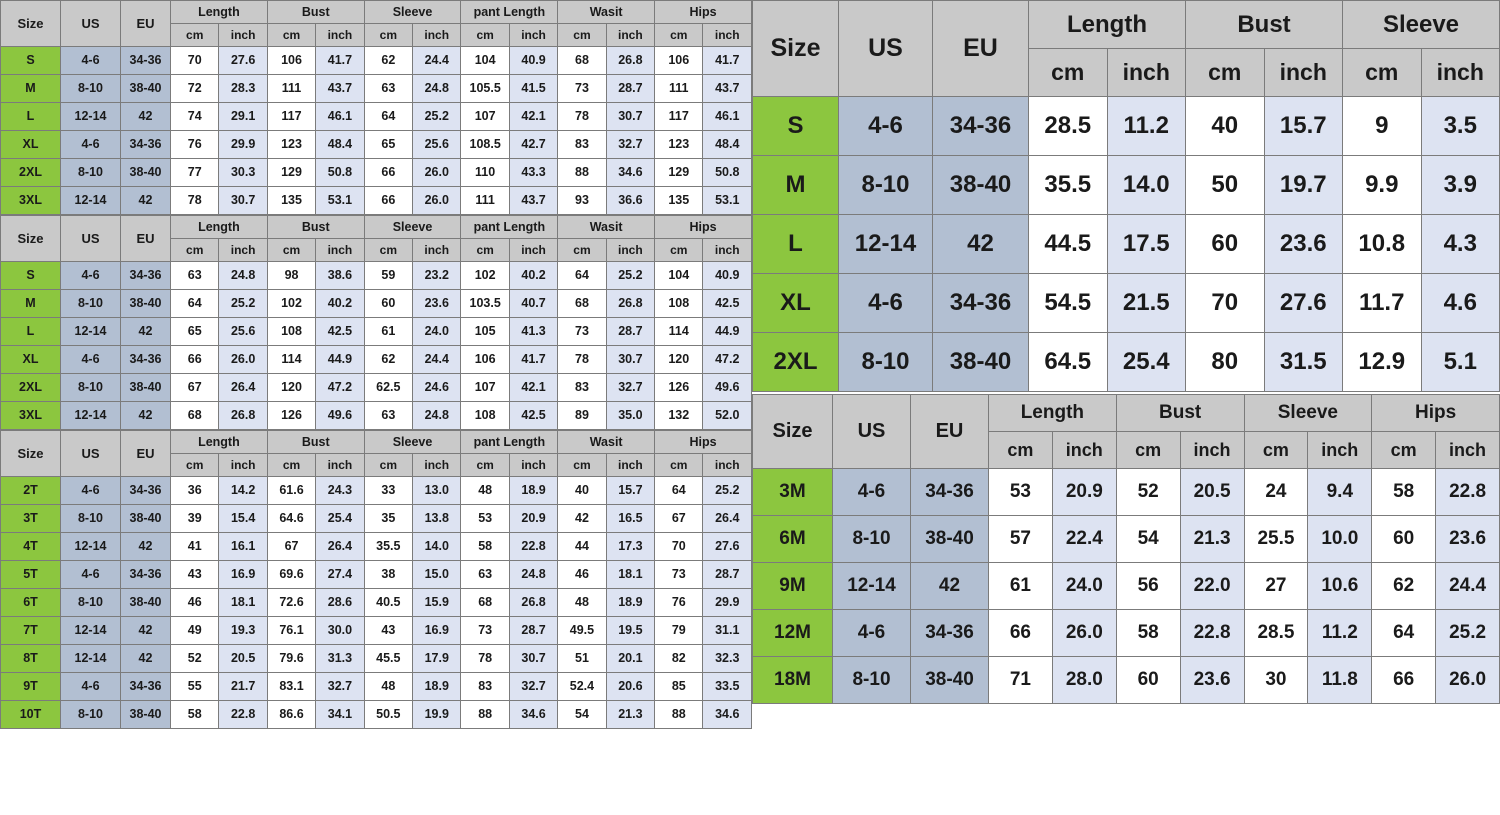 The image size is (1500, 815). What do you see at coordinates (90, 546) in the screenshot?
I see `cell-us: 12-14` at bounding box center [90, 546].